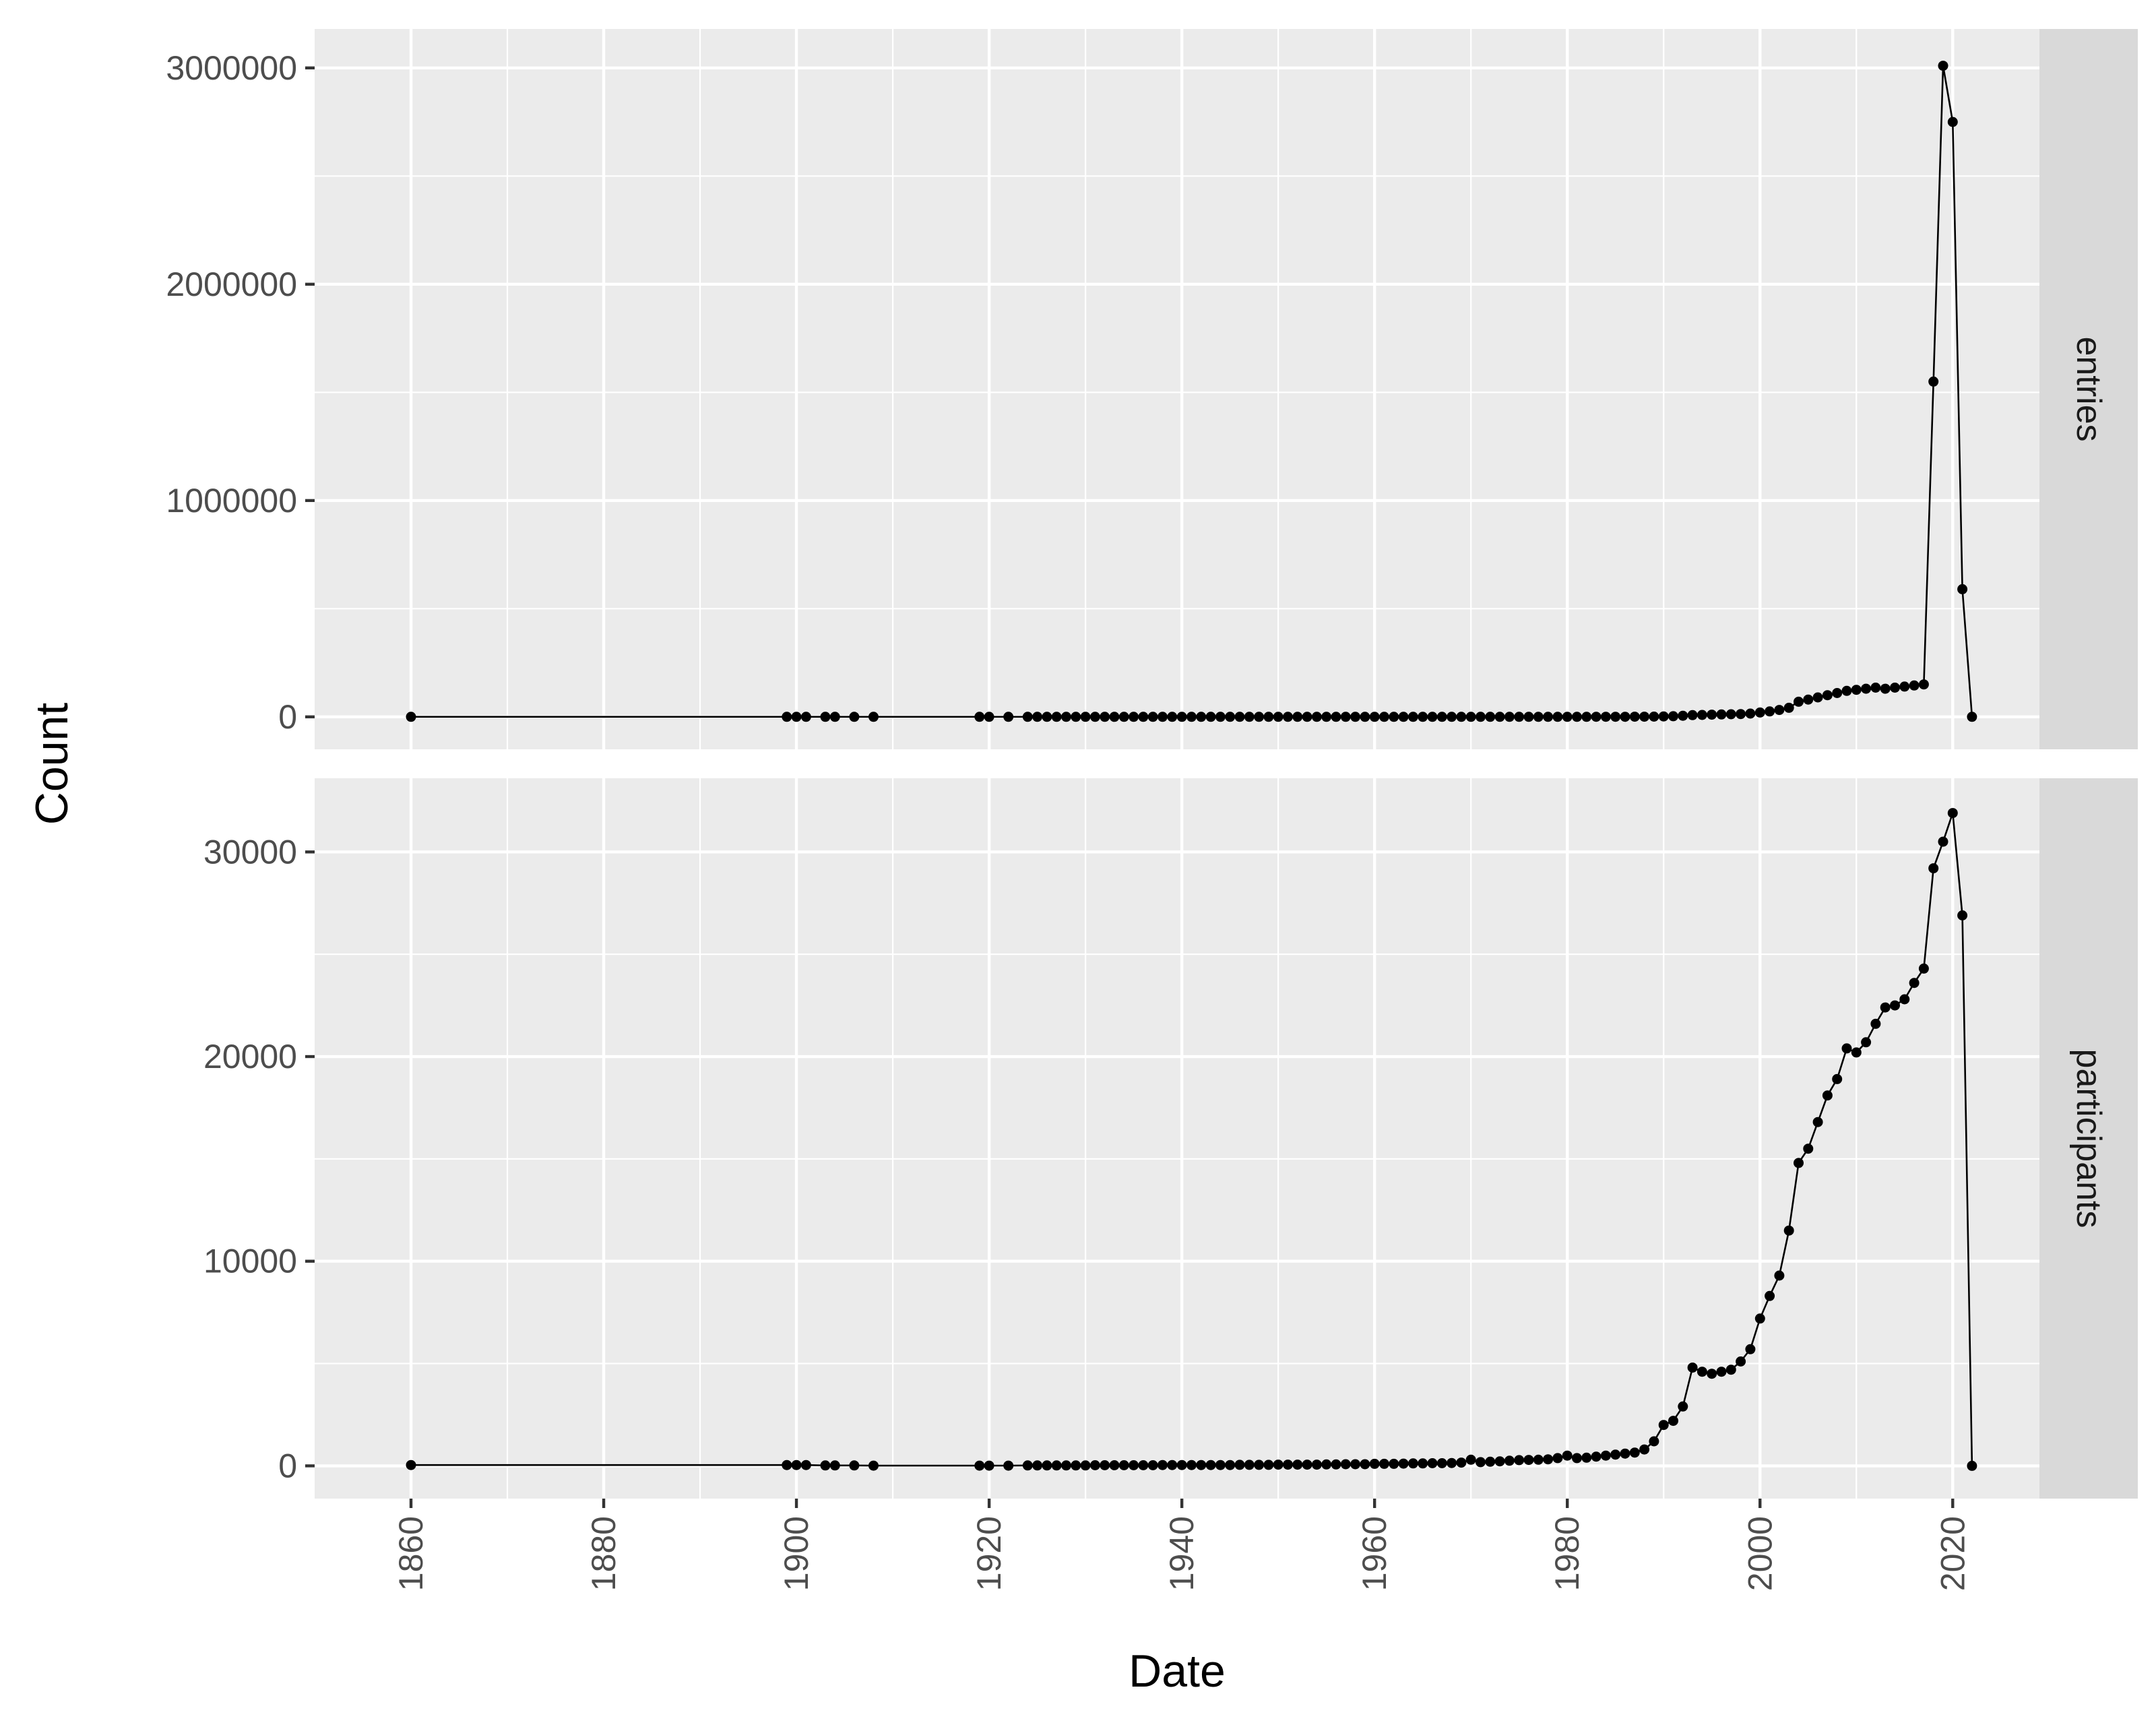 Image resolution: width=2156 pixels, height=1725 pixels. What do you see at coordinates (231, 284) in the screenshot?
I see `y-tick-label: 2000000` at bounding box center [231, 284].